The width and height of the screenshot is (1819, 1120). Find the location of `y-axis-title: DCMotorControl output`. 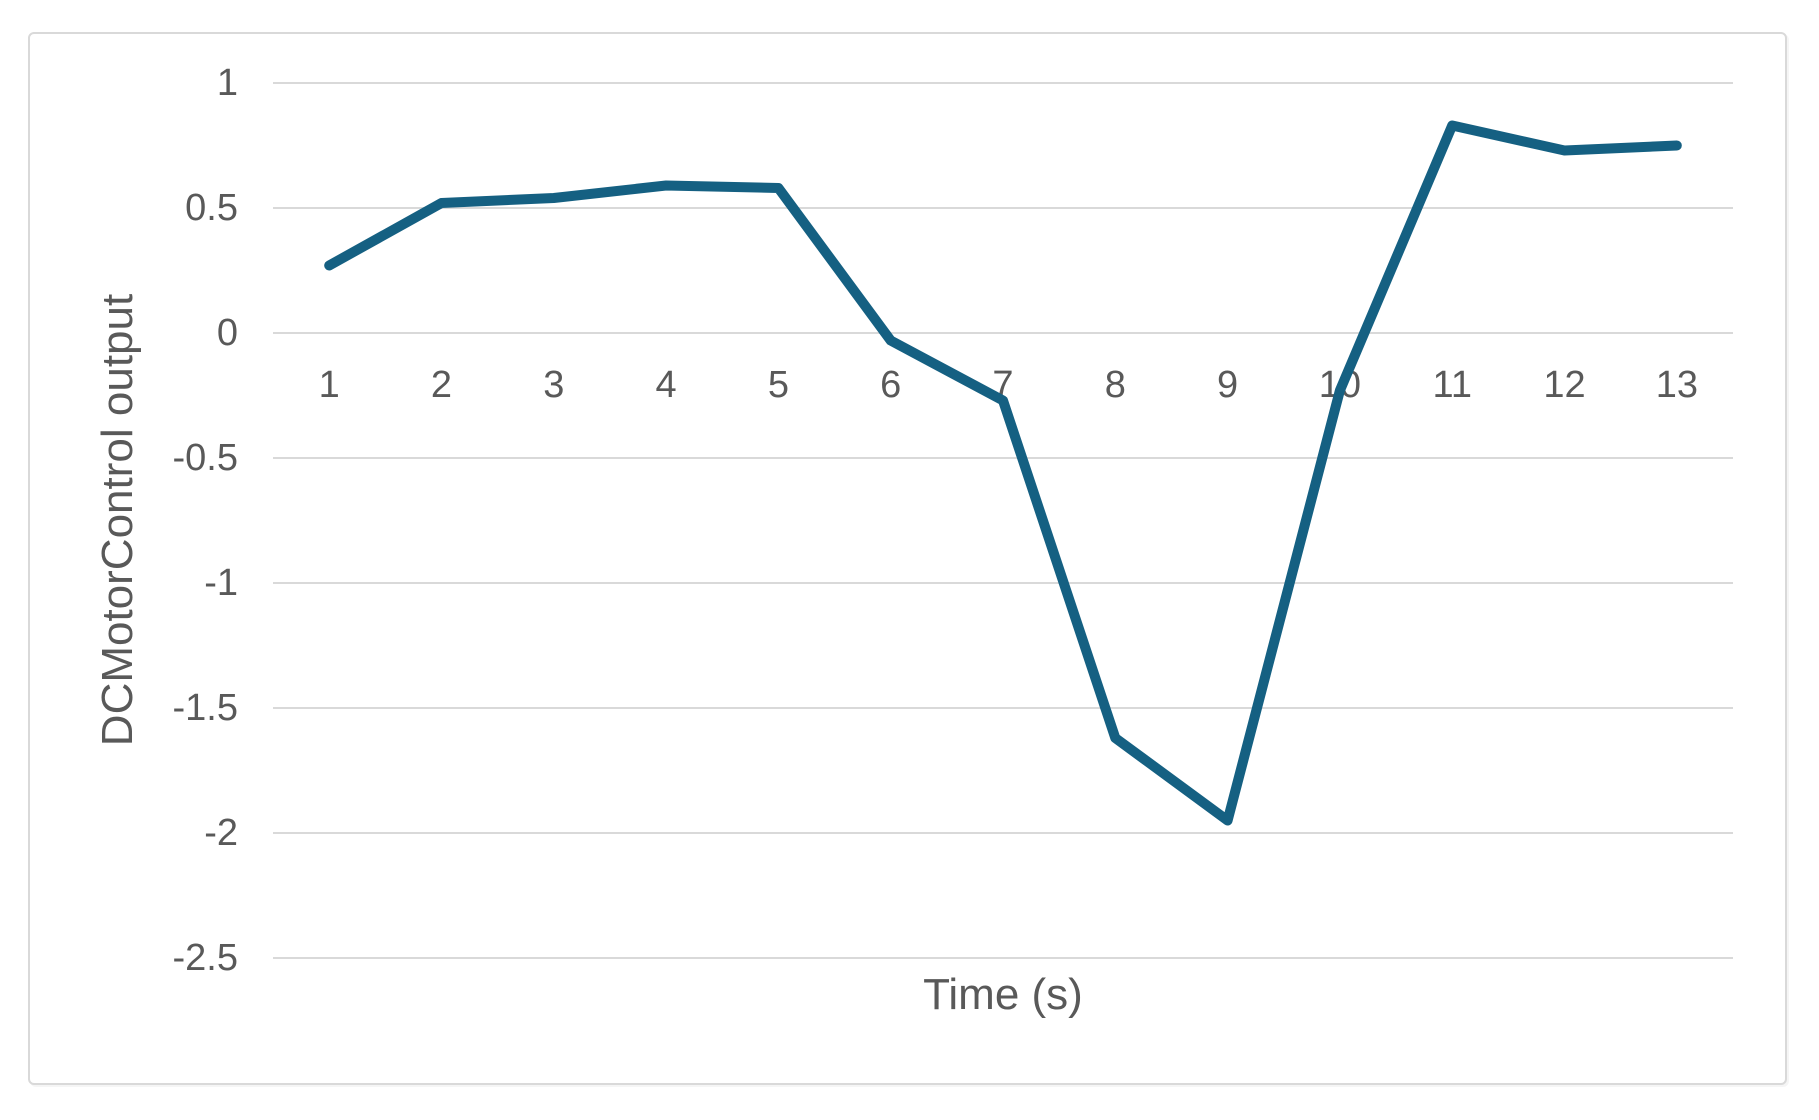

y-axis-title: DCMotorControl output is located at coordinates (117, 520).